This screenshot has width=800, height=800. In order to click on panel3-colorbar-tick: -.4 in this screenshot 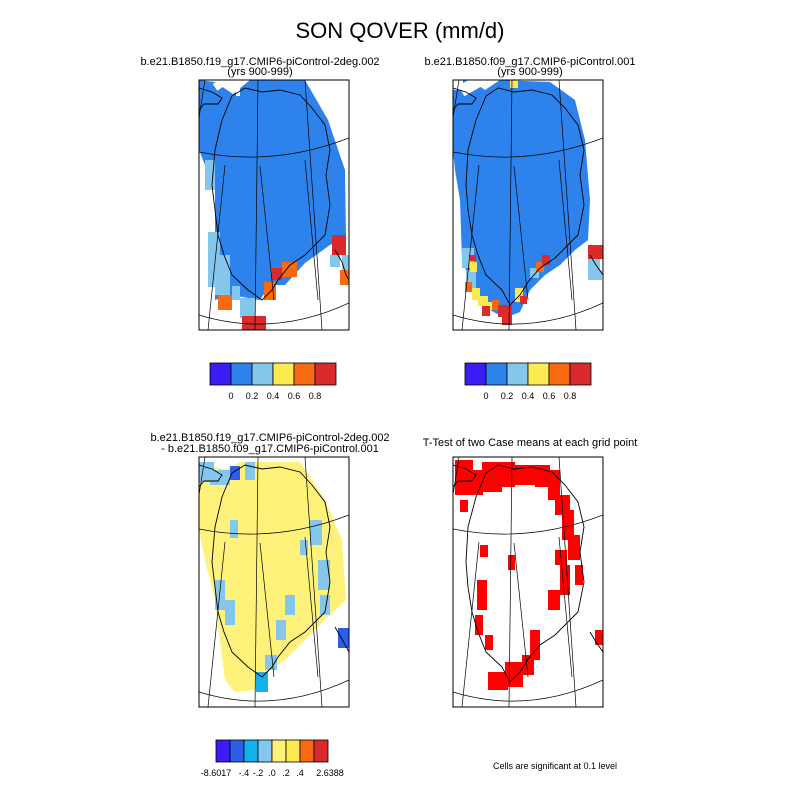, I will do `click(244, 773)`.